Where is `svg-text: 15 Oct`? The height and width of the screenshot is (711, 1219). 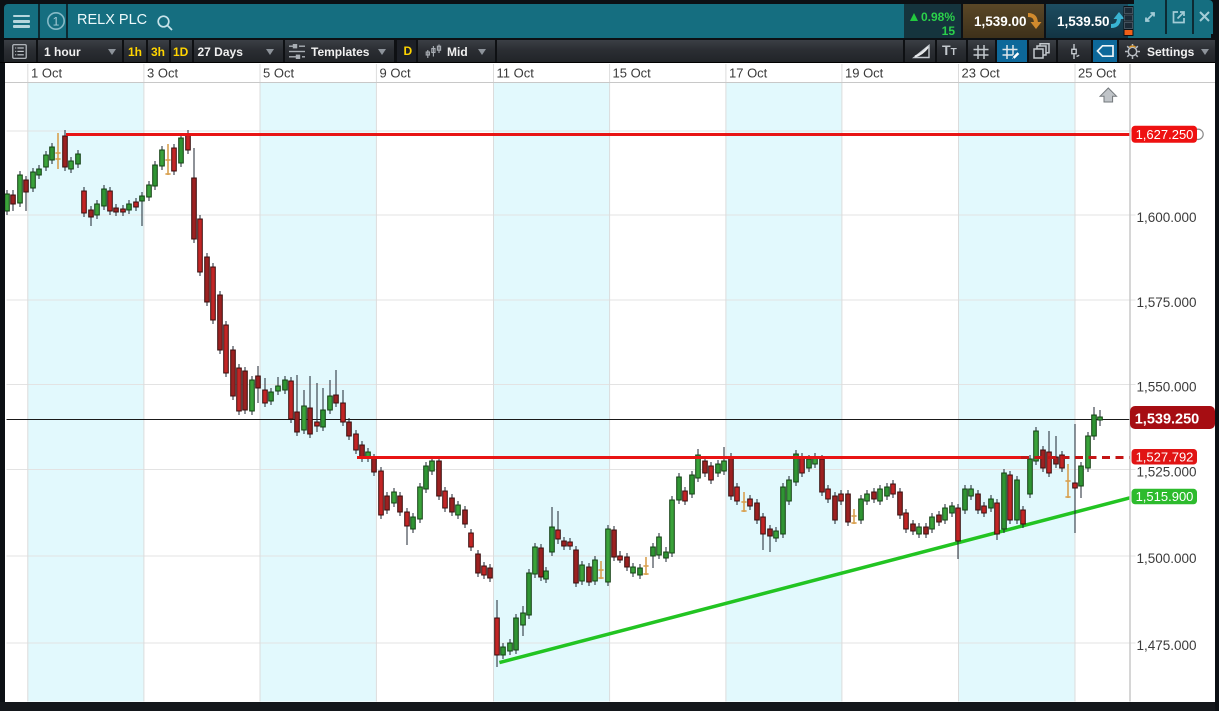
svg-text: 15 Oct is located at coordinates (632, 73).